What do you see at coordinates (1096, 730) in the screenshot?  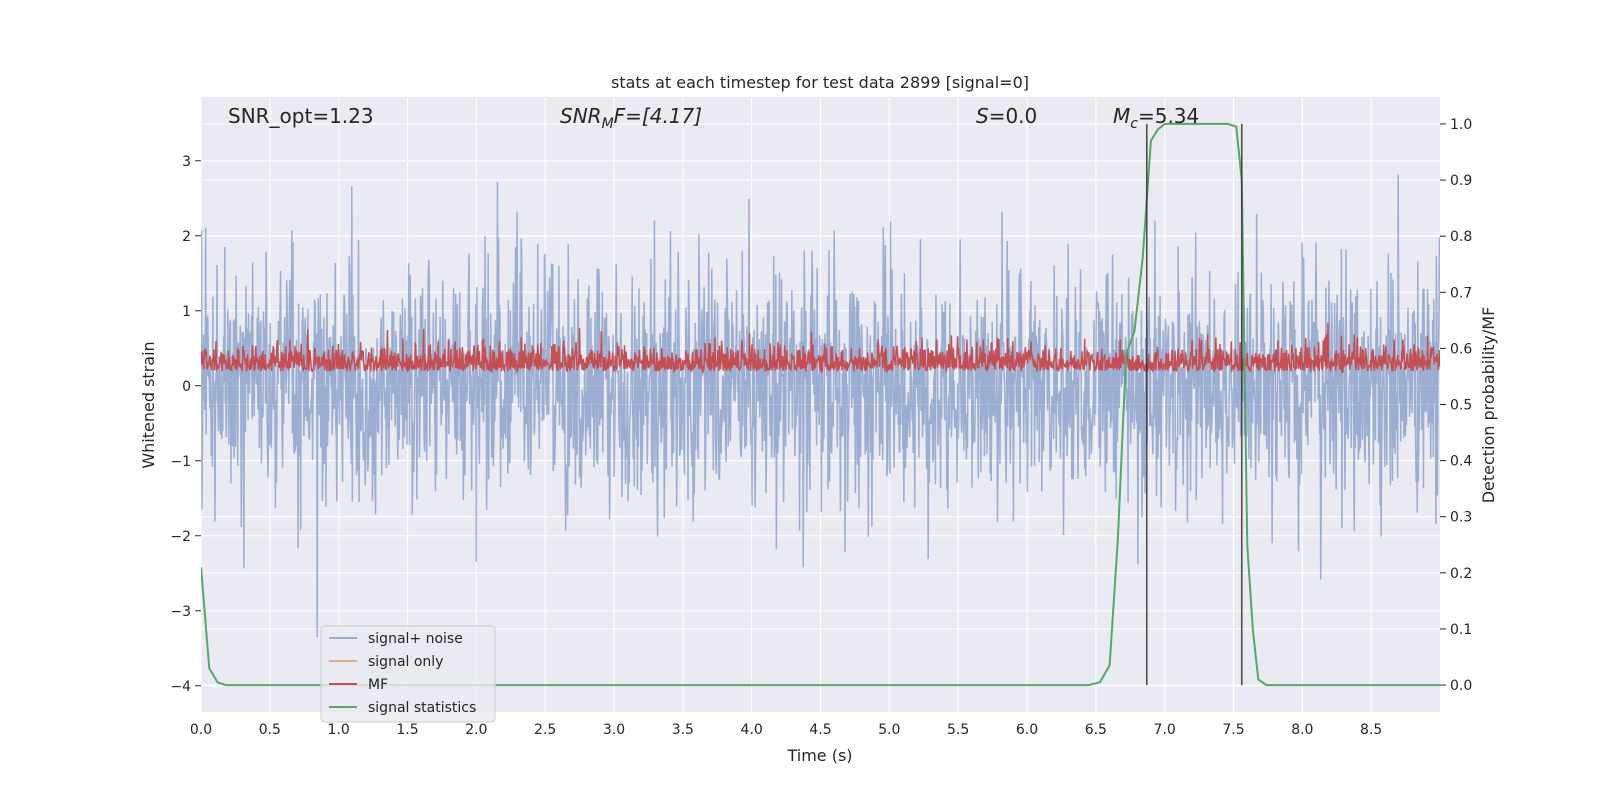 I see `x-tick-label: 6.5` at bounding box center [1096, 730].